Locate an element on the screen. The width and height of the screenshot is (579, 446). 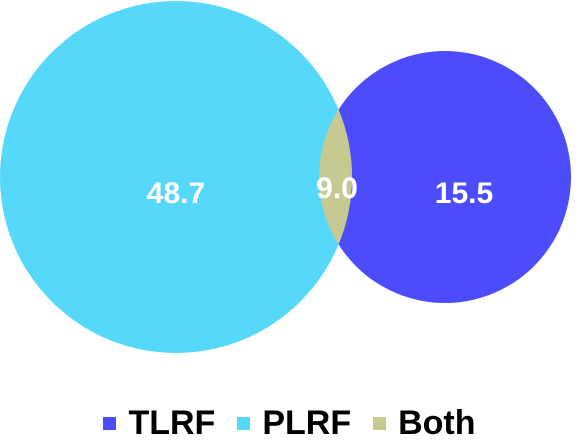
legend: TLRF PLRF Both is located at coordinates (289, 423).